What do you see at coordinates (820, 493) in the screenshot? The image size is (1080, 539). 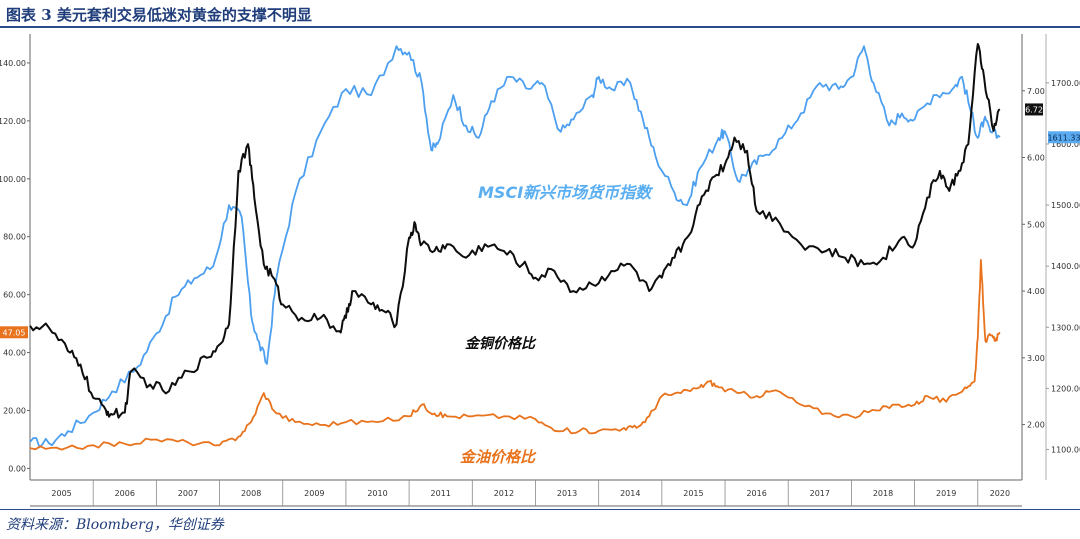 I see `x-tick-label: 2017` at bounding box center [820, 493].